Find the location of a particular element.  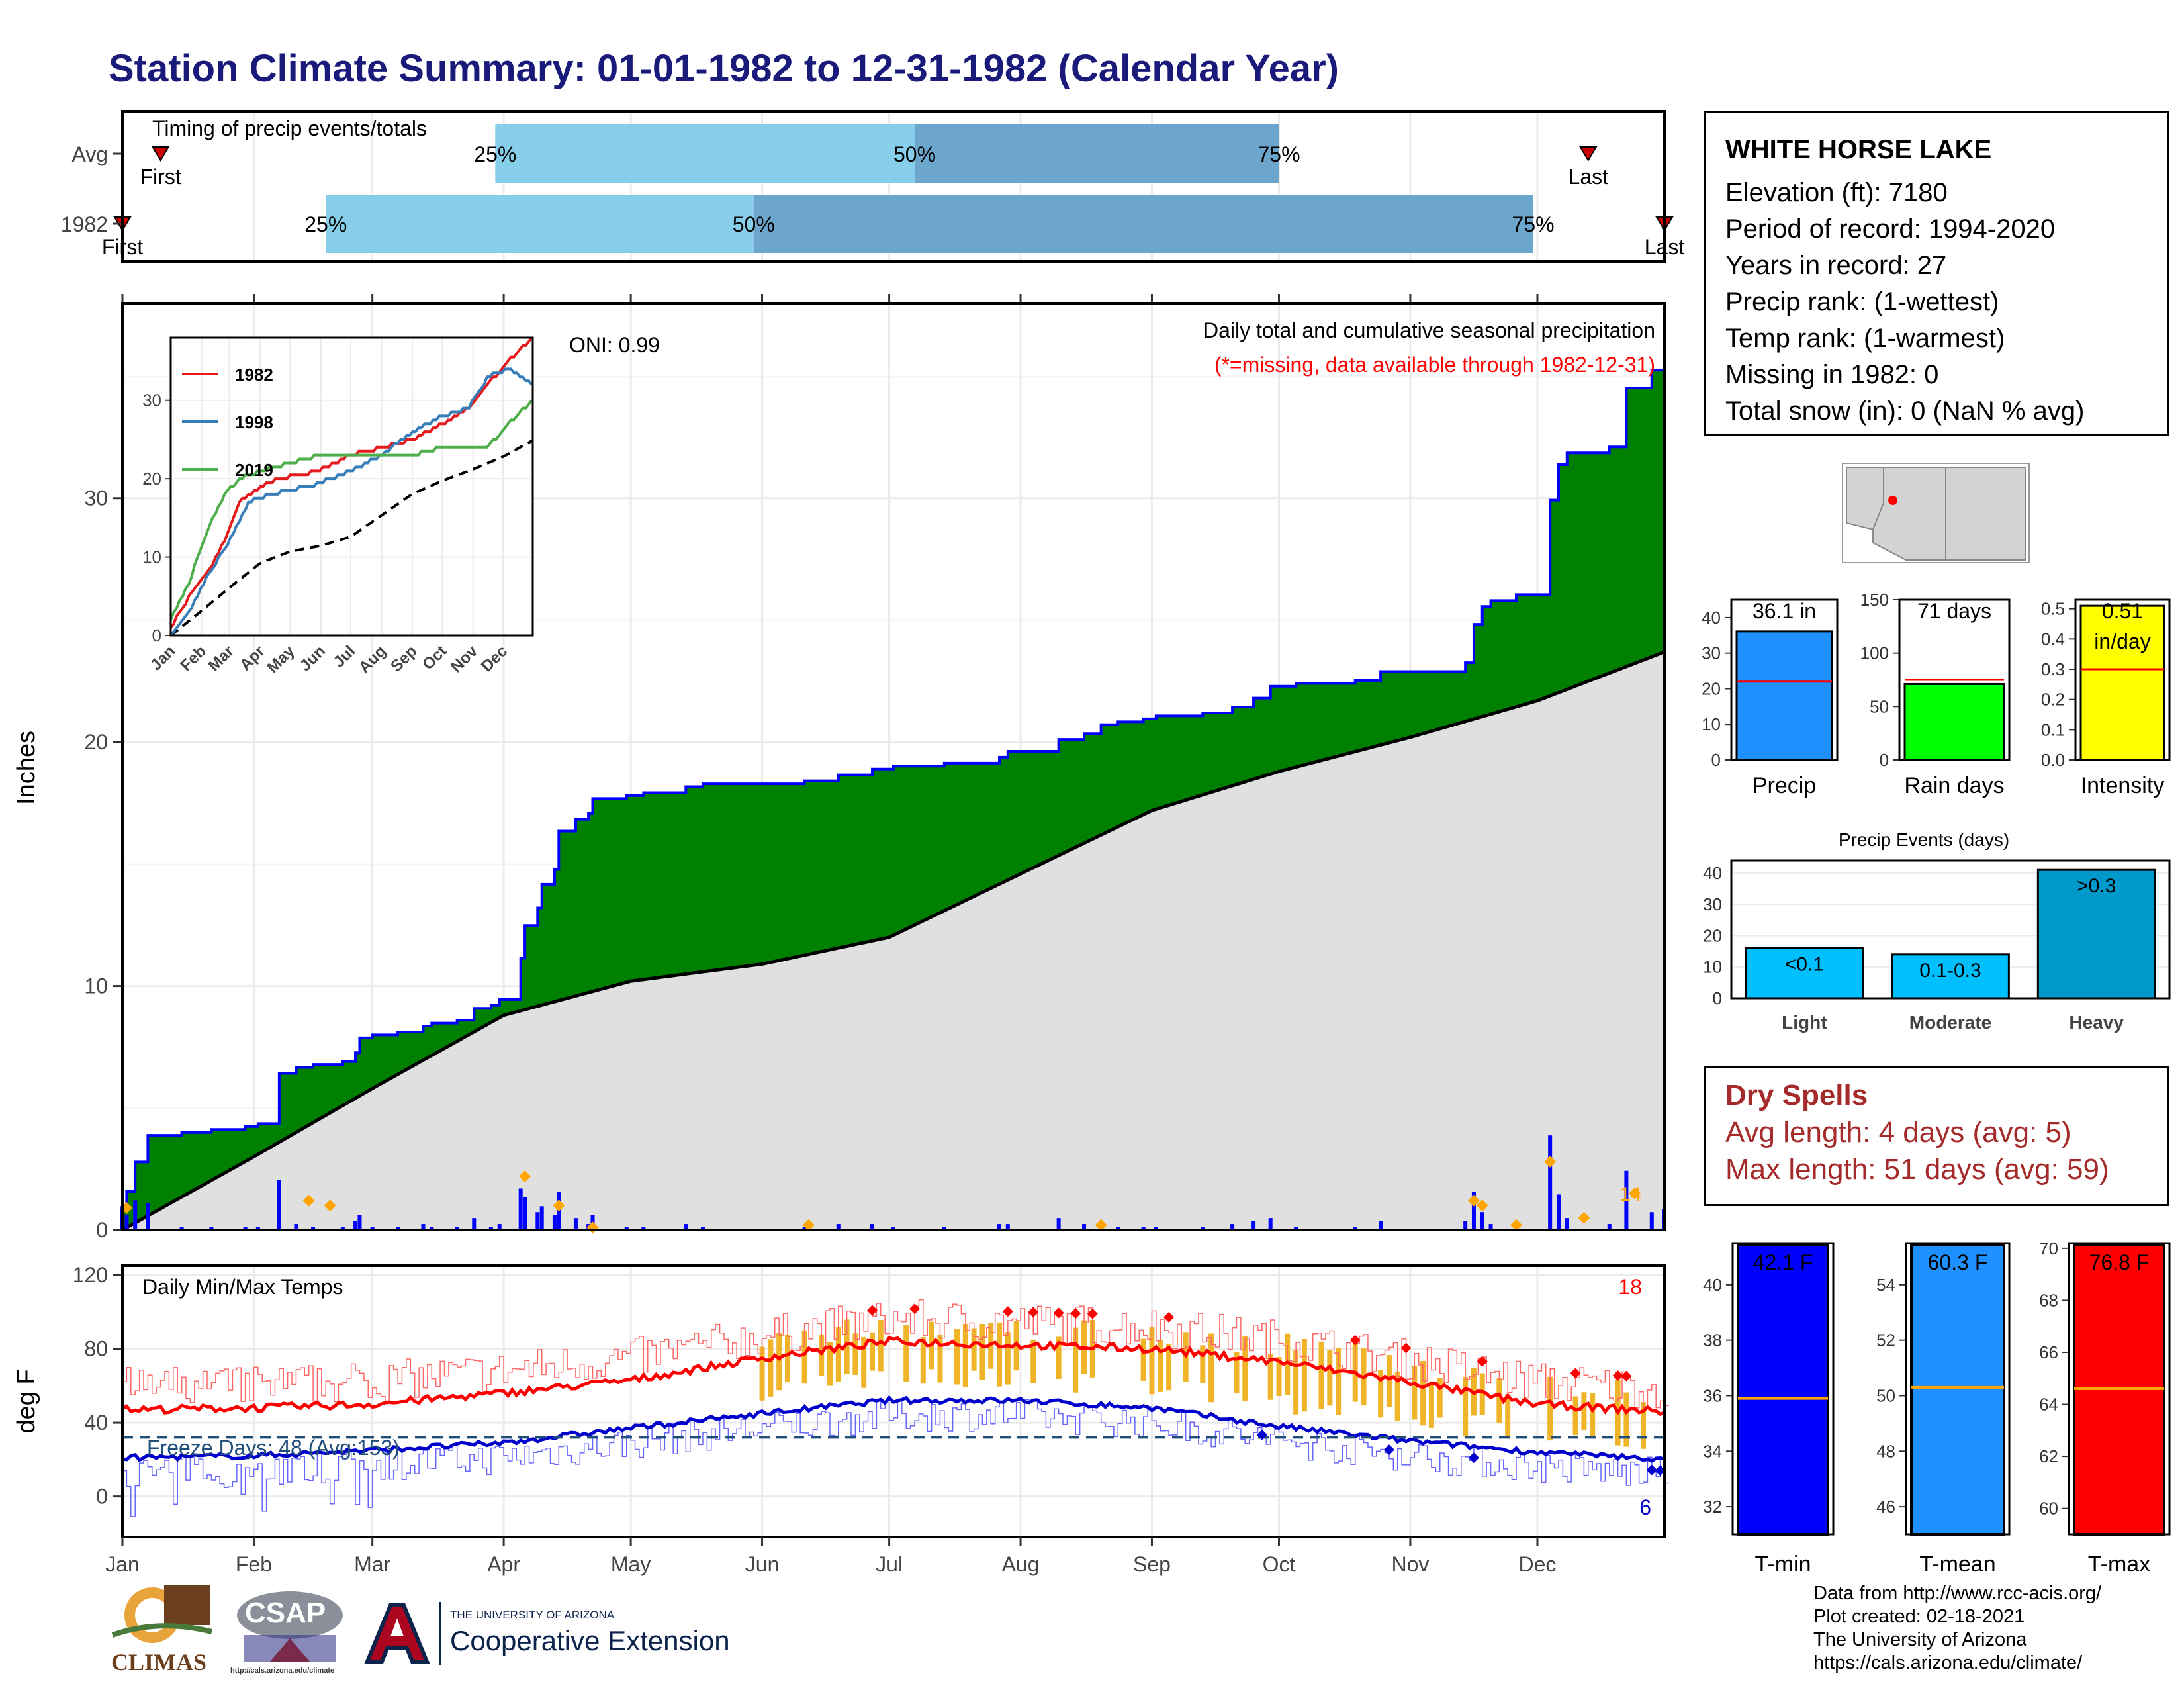

credit-line: https://cals.arizona.edu/climate/ is located at coordinates (1948, 1662).